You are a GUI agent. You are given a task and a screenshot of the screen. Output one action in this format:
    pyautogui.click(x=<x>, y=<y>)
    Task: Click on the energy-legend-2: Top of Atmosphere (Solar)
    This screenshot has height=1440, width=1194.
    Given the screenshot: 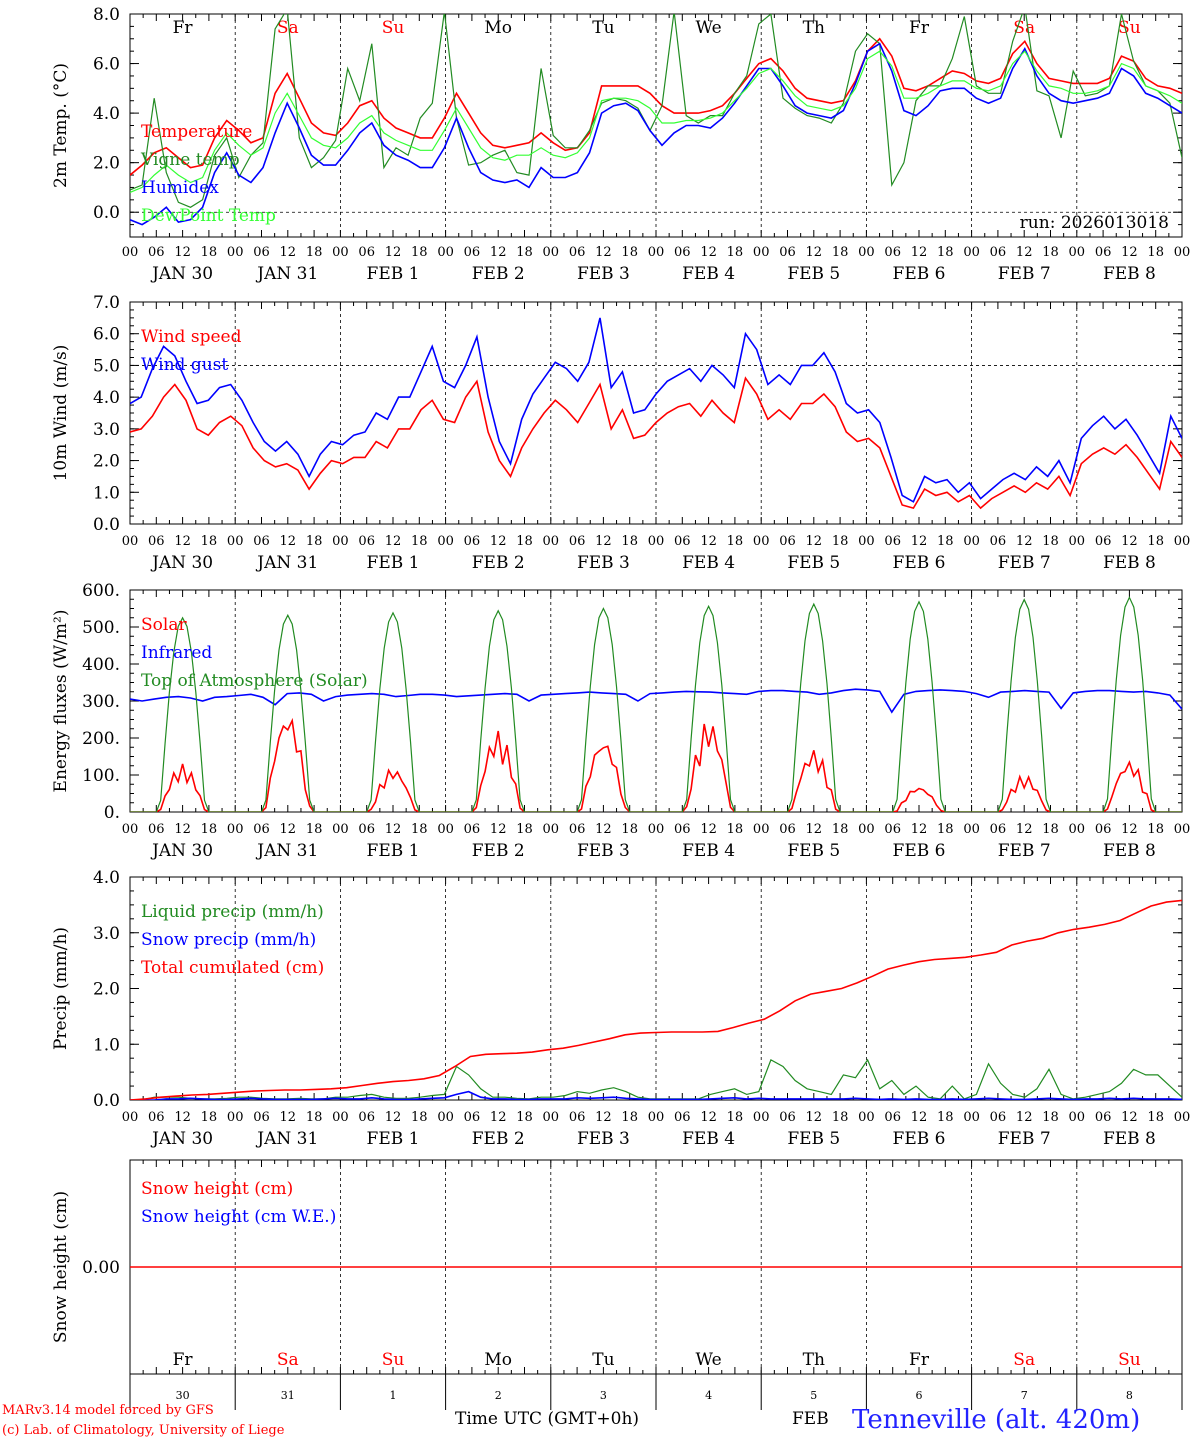 What is the action you would take?
    pyautogui.click(x=254, y=681)
    